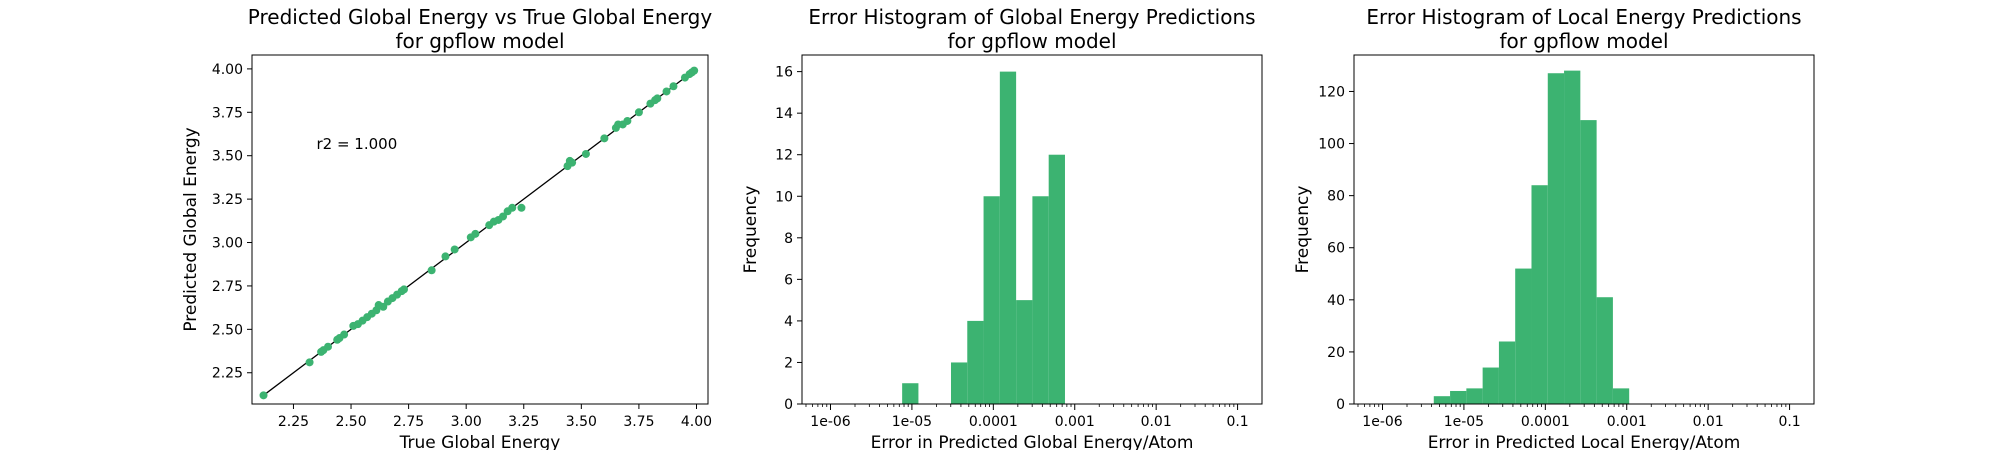  What do you see at coordinates (788, 363) in the screenshot?
I see `y-tick-label: 2` at bounding box center [788, 363].